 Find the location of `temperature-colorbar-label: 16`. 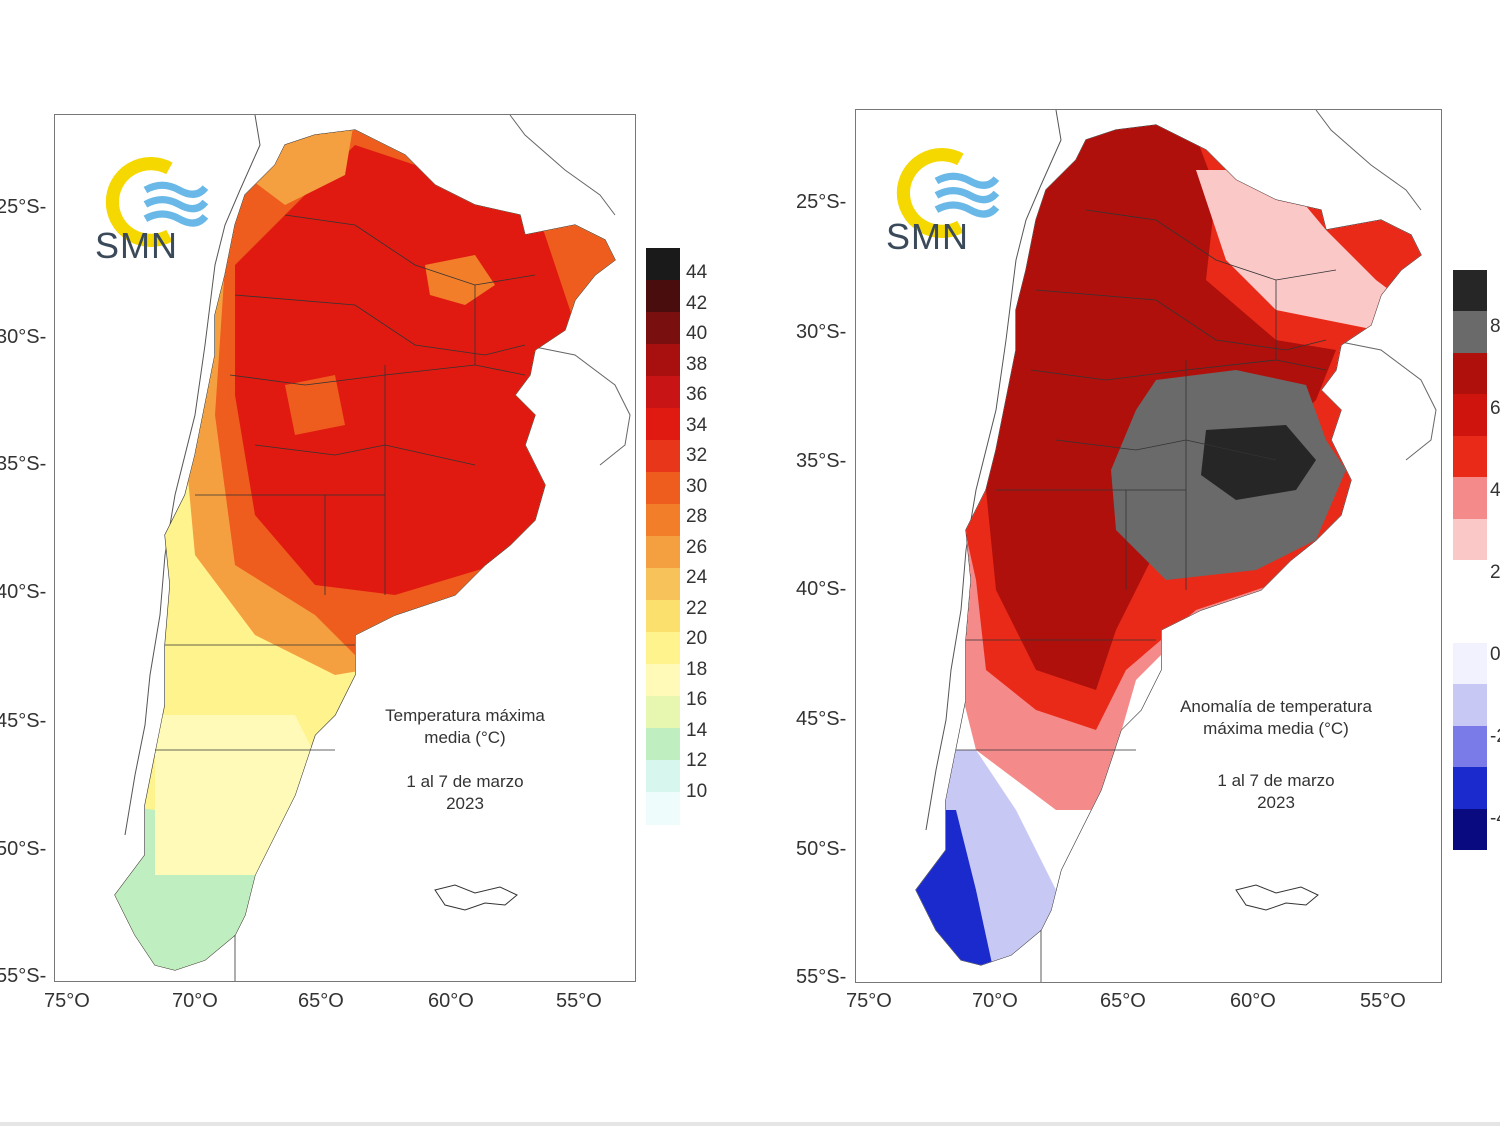

temperature-colorbar-label: 16 is located at coordinates (697, 699).